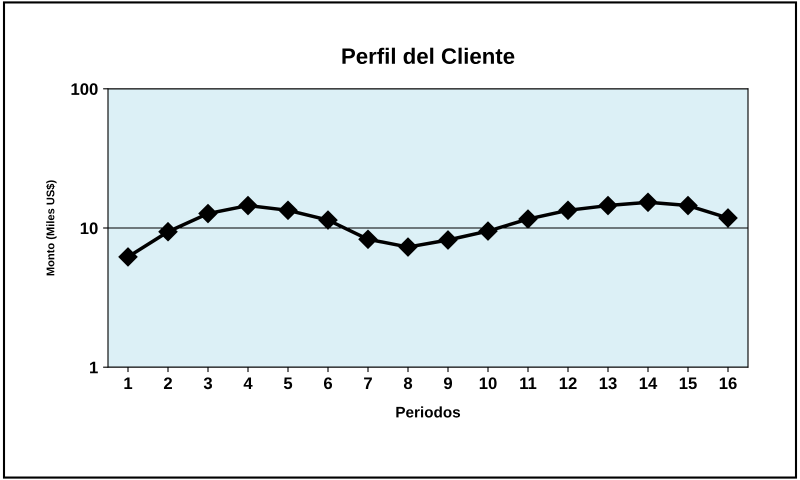  What do you see at coordinates (408, 383) in the screenshot?
I see `x-tick-label: 8` at bounding box center [408, 383].